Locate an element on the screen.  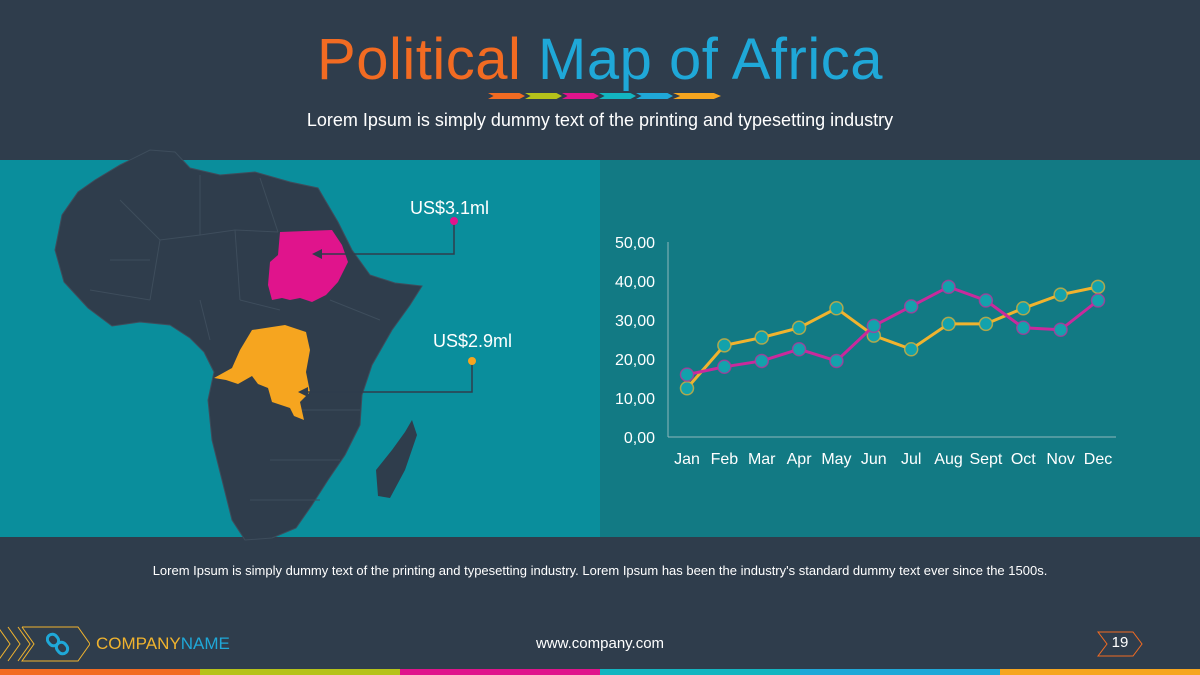
x-tick-label: Apr is located at coordinates (800, 459).